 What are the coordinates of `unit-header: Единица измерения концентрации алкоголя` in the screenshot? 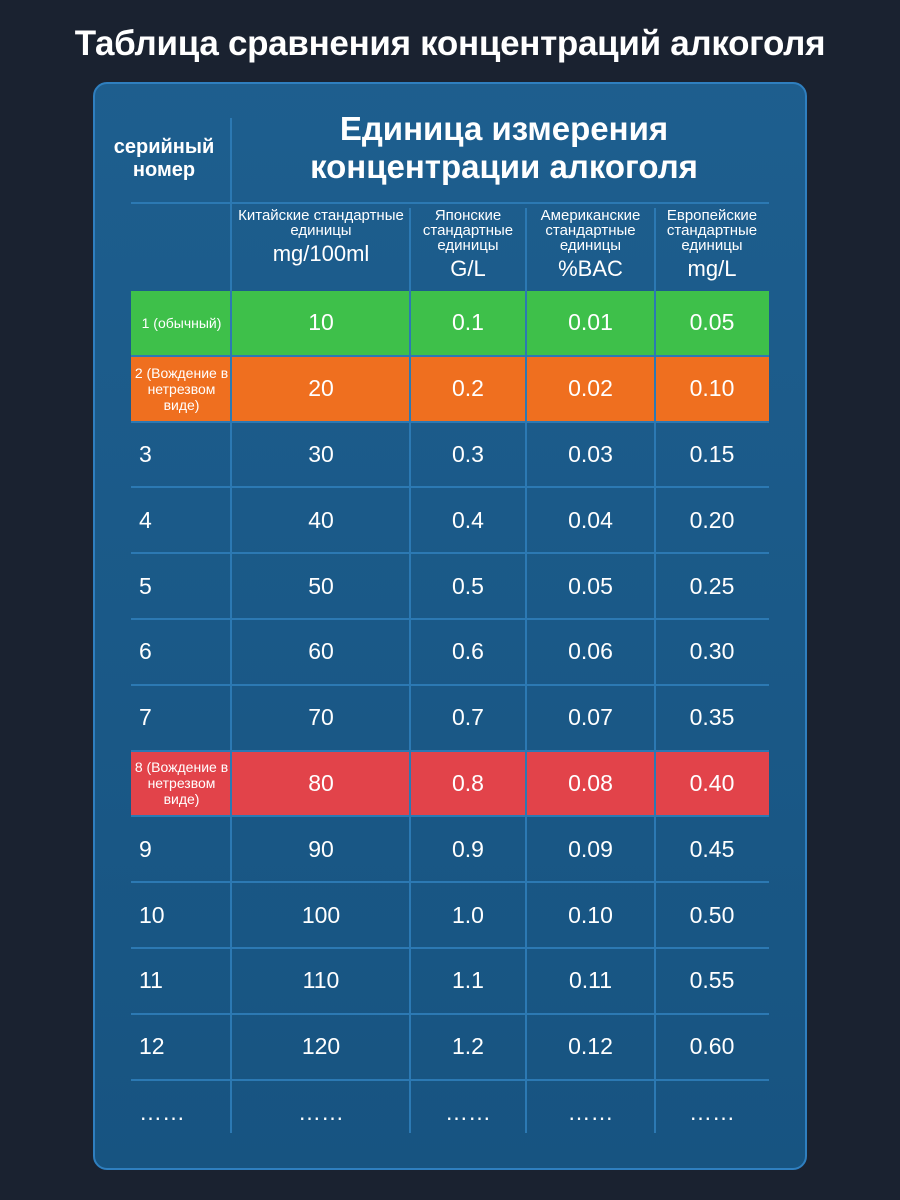 It's located at (504, 147).